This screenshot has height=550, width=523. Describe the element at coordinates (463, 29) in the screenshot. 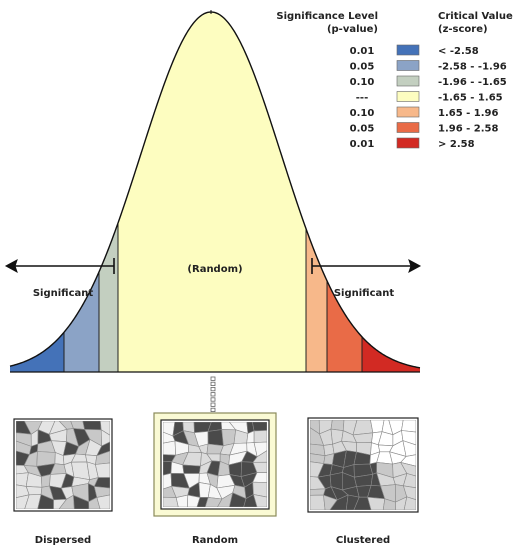

I see `z-score-subheader: (z-score)` at that location.